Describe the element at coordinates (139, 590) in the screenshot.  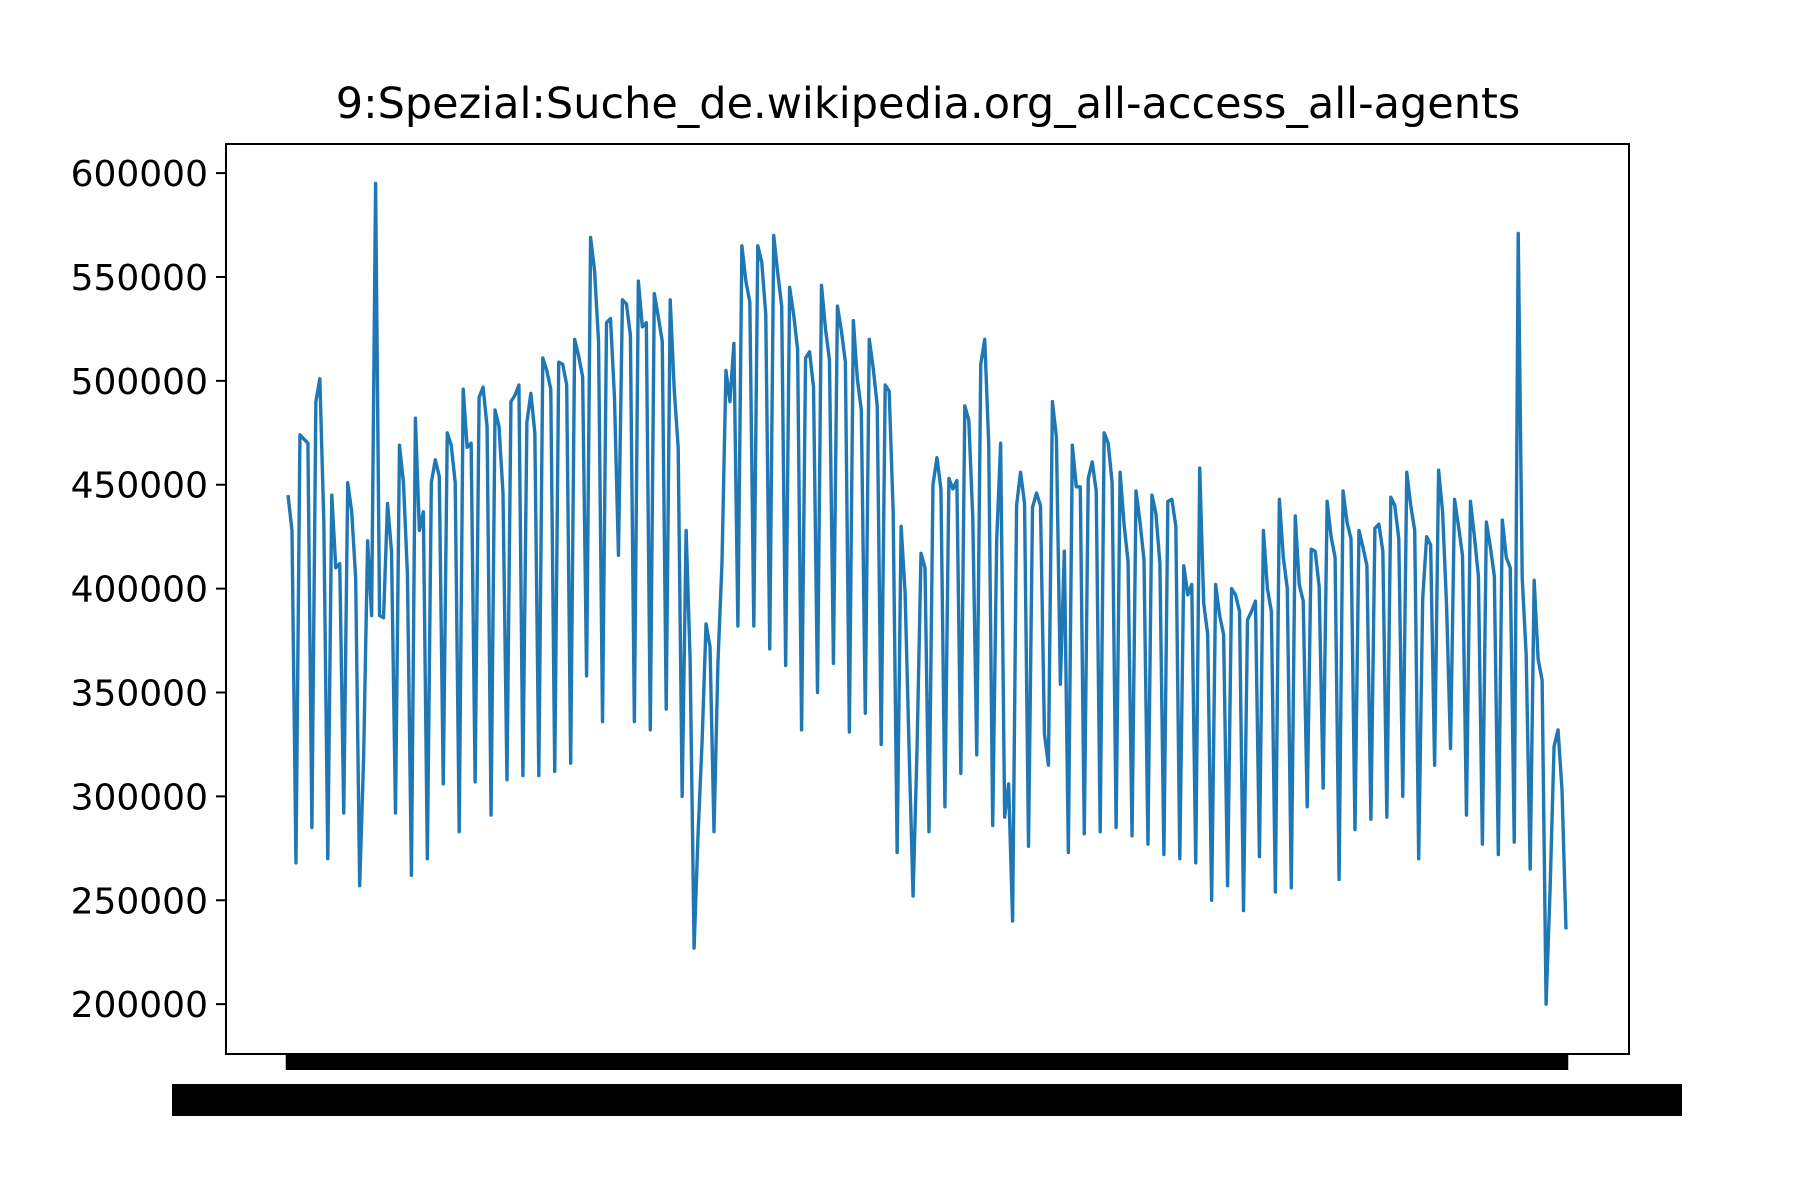
I see `y-tick-label: 400000` at that location.